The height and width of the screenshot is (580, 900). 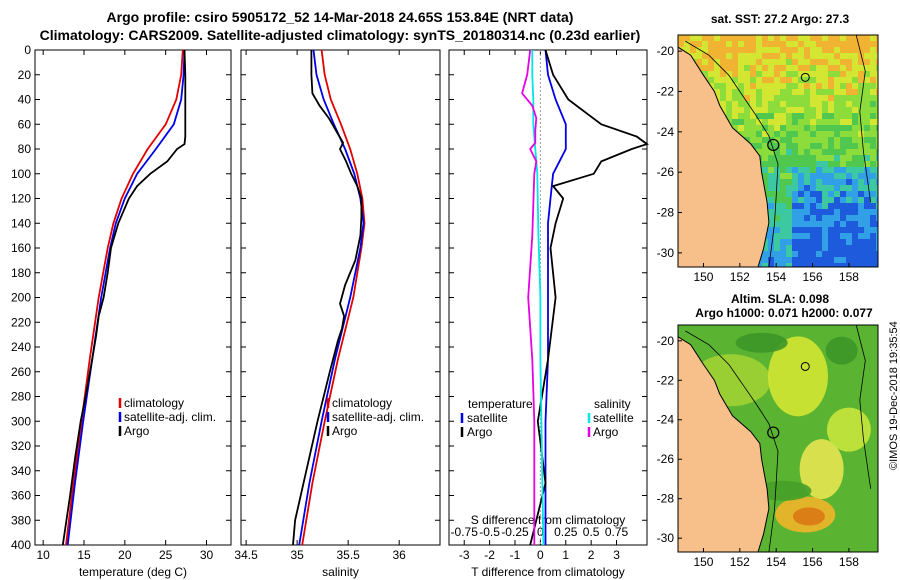 What do you see at coordinates (529, 297) in the screenshot?
I see `series-line-s-argo` at bounding box center [529, 297].